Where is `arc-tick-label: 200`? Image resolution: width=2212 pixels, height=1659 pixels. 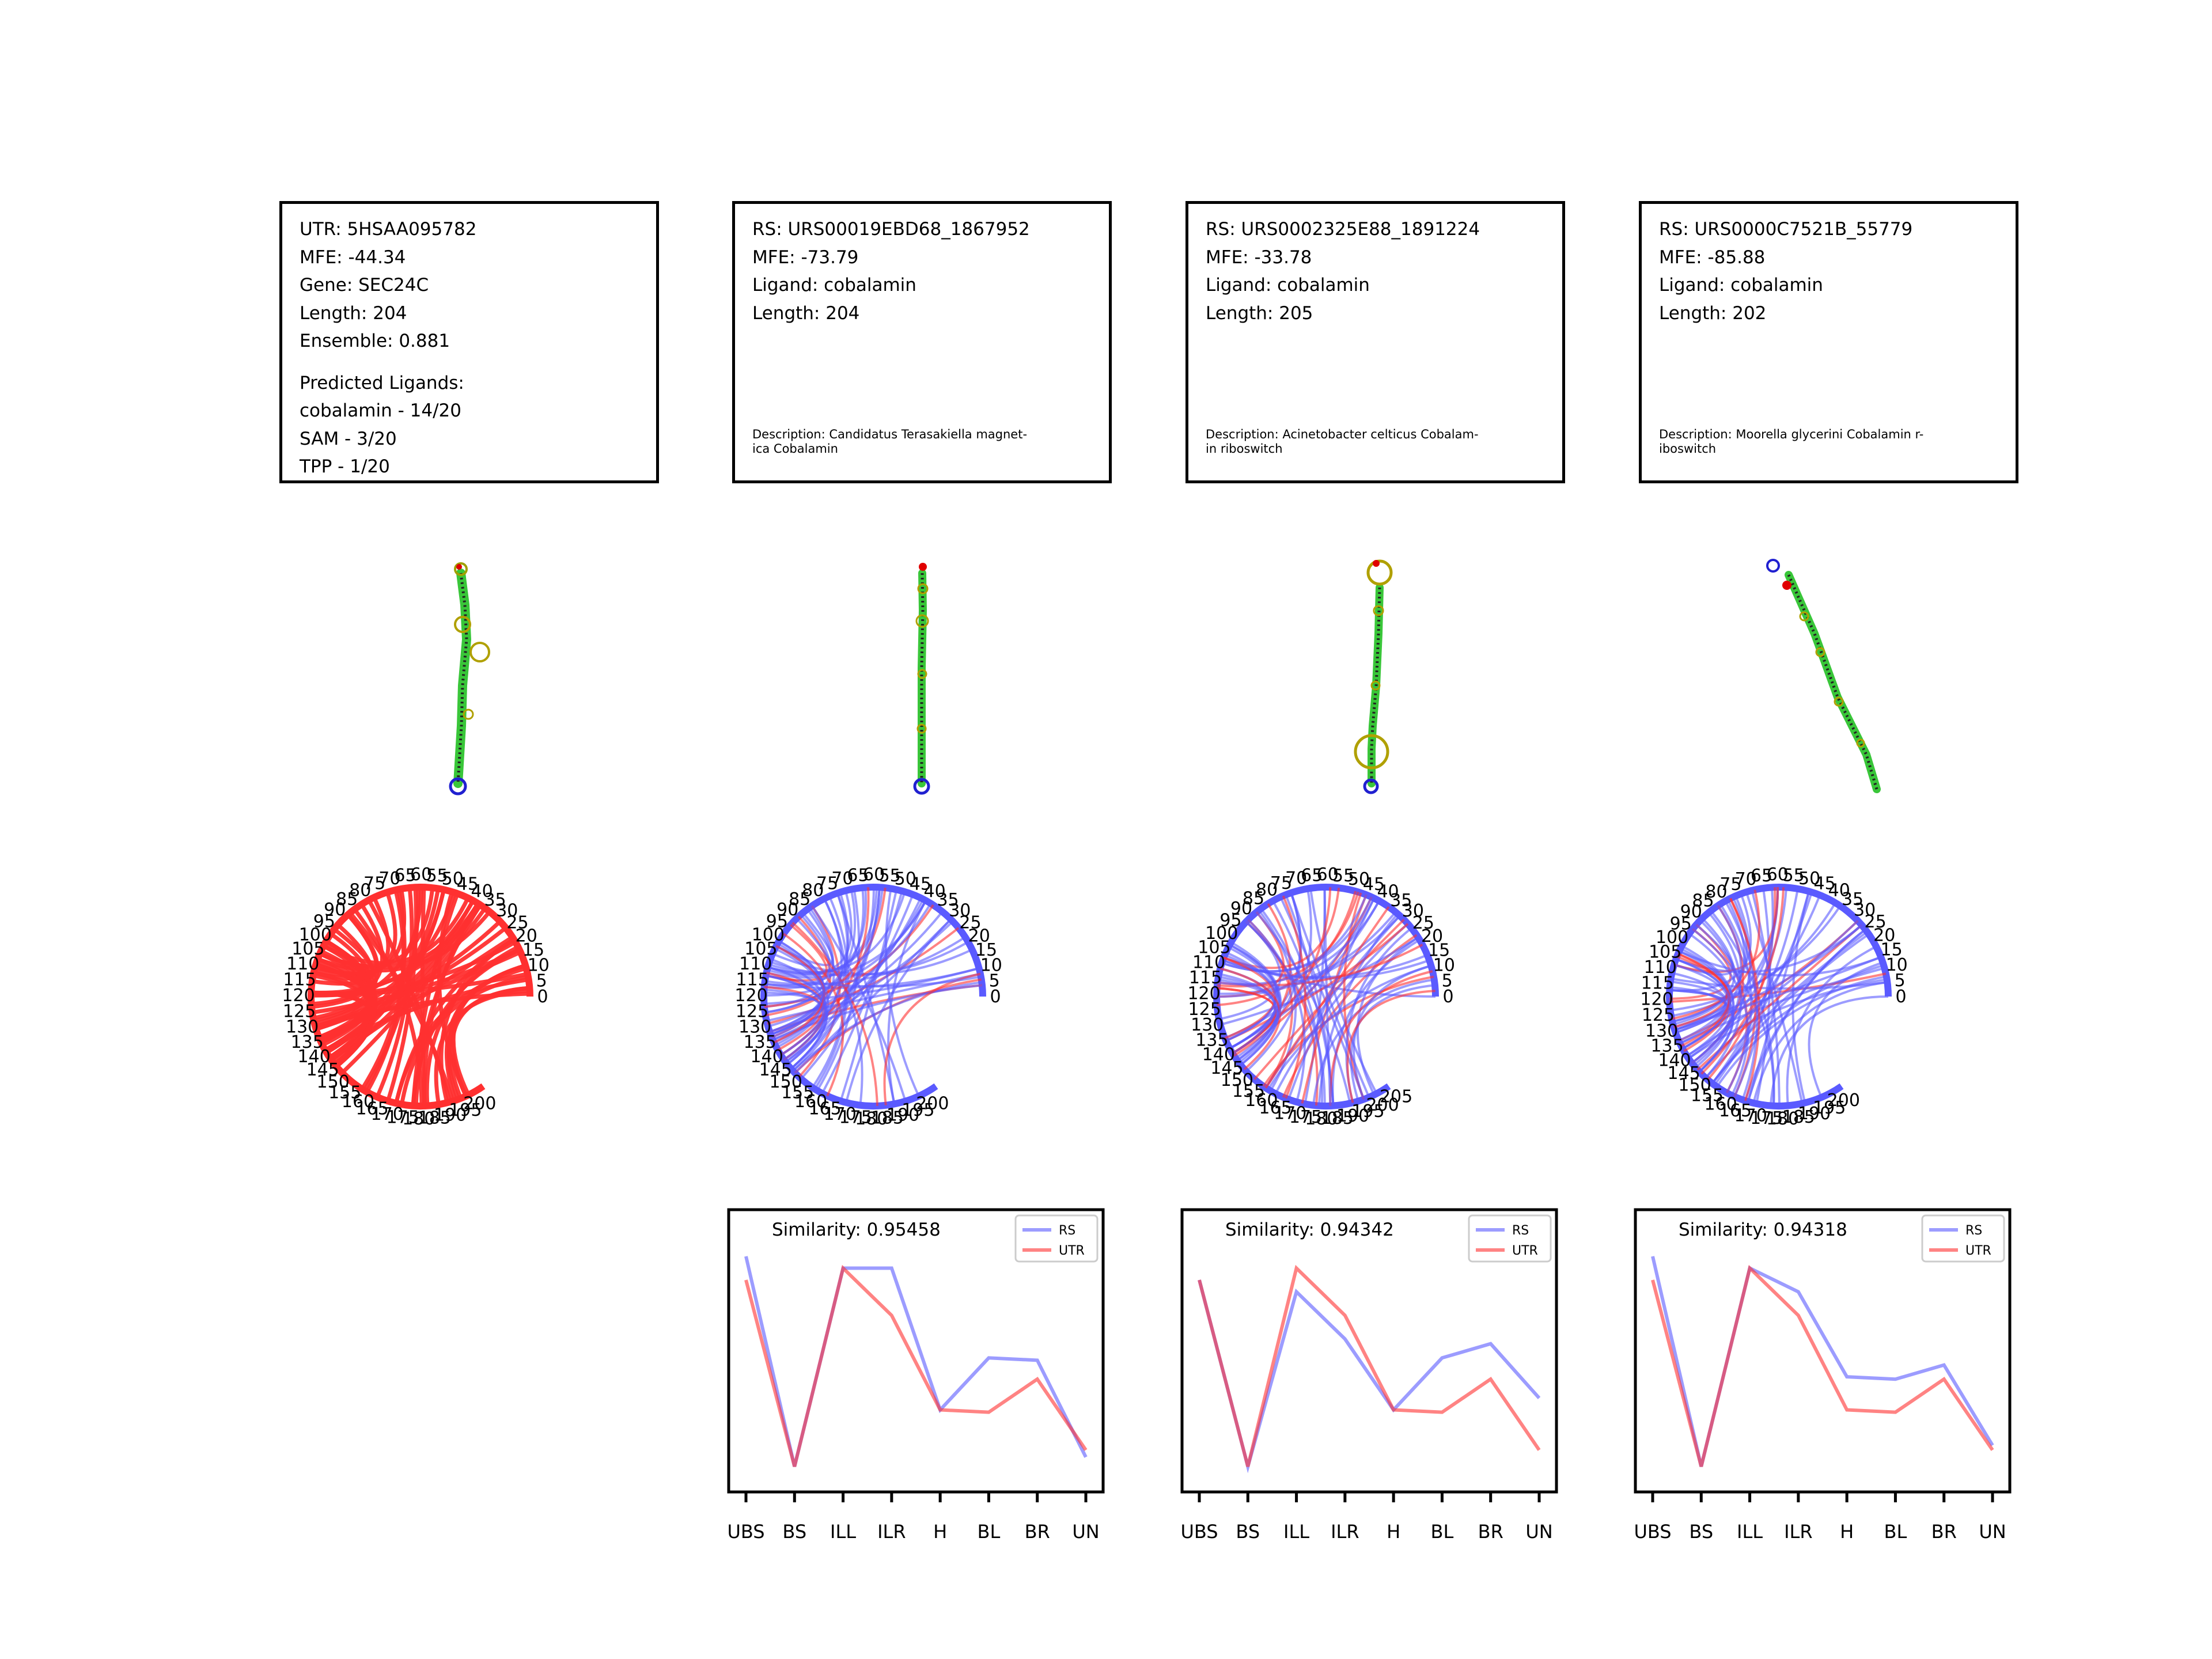
arc-tick-label: 200 is located at coordinates (1382, 1105).